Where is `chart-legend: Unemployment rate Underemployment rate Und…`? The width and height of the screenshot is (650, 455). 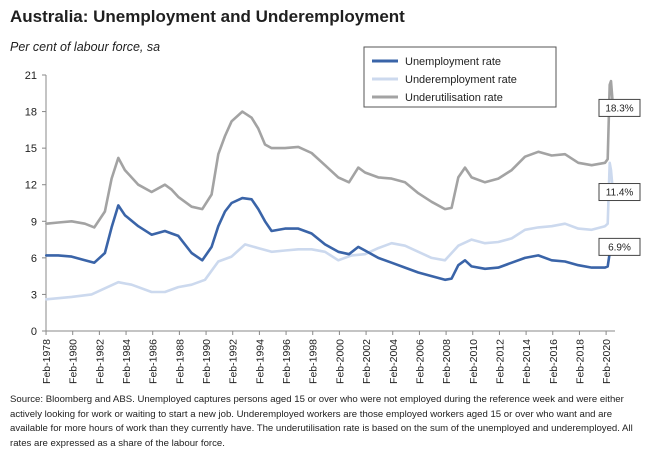 chart-legend: Unemployment rate Underemployment rate Und… is located at coordinates (460, 77).